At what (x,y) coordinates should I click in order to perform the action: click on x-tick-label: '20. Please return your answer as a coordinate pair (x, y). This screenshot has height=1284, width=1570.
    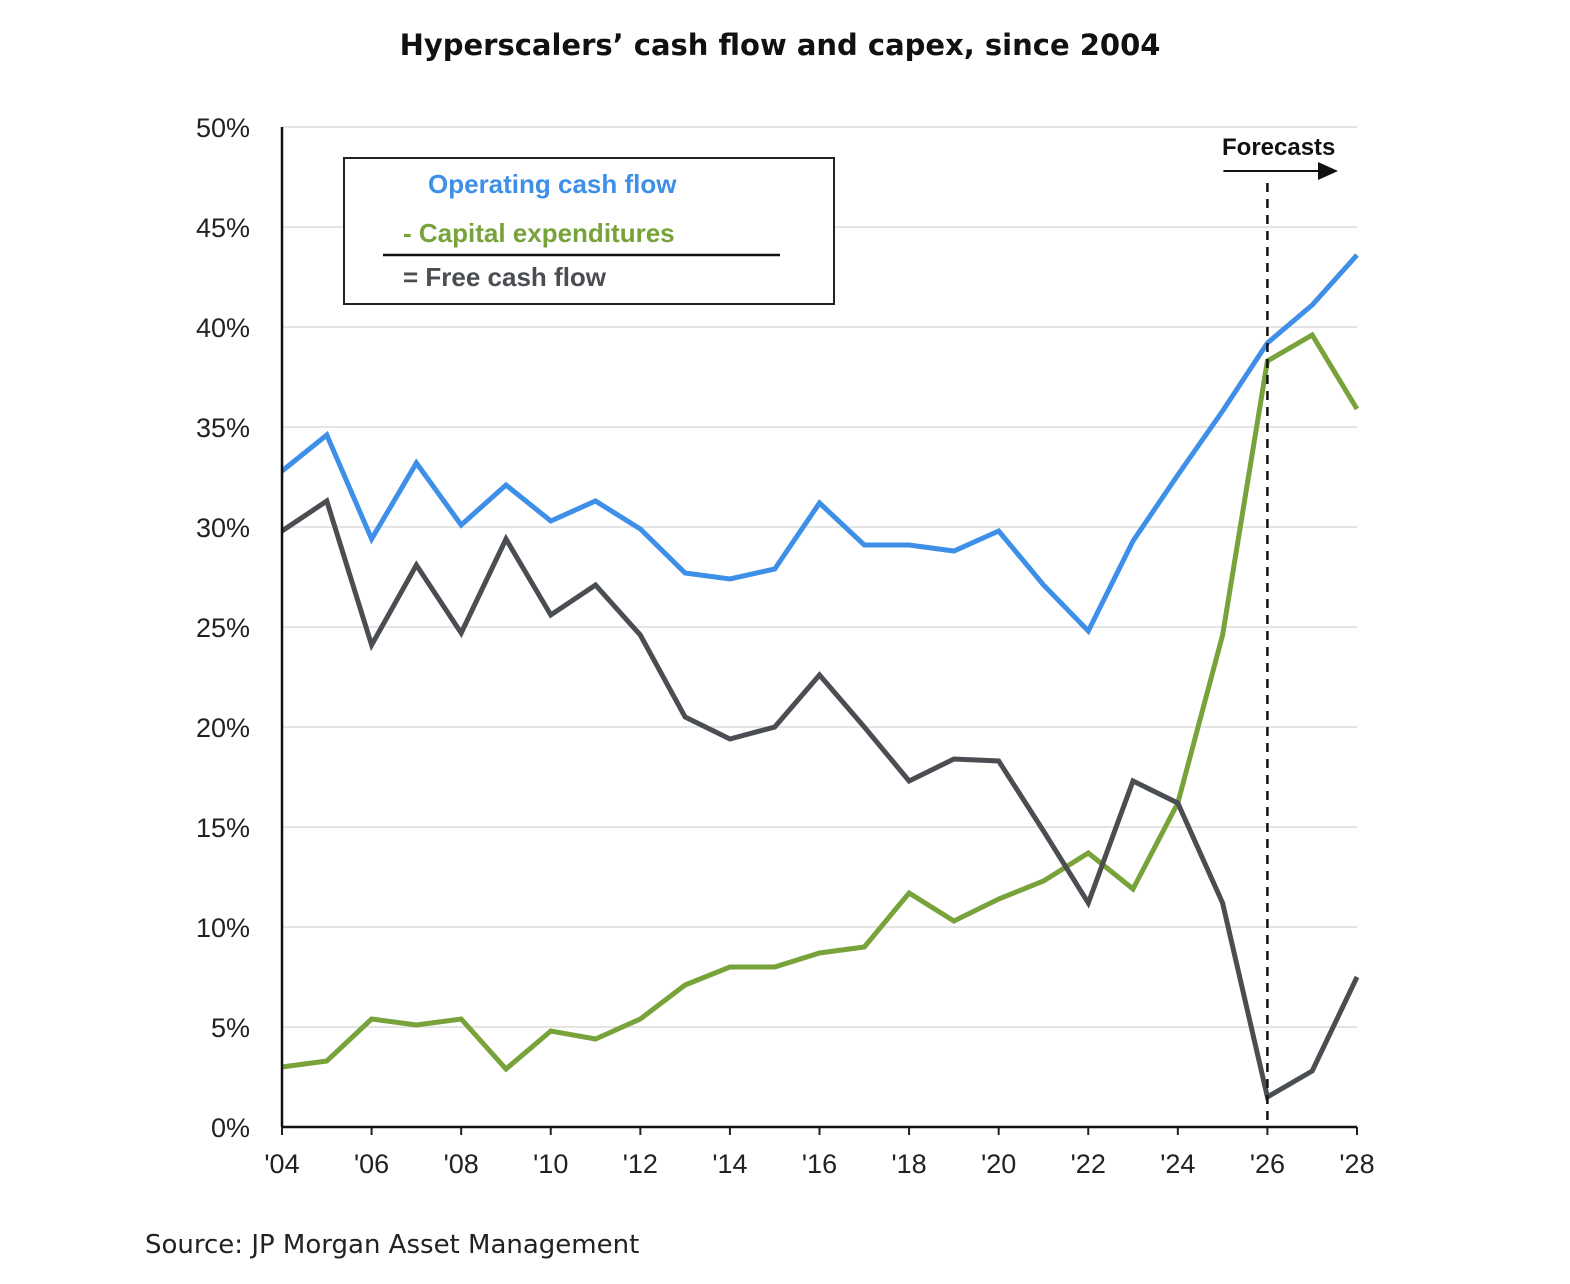
    Looking at the image, I should click on (998, 1164).